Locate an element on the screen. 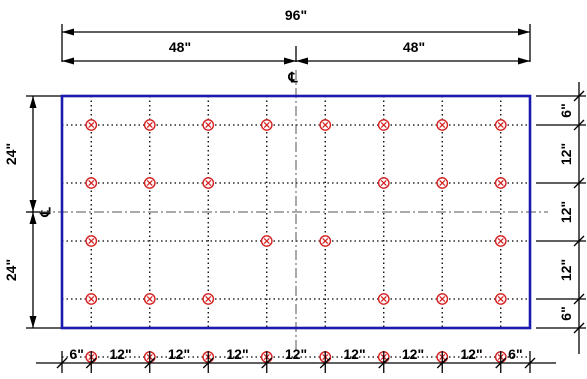 The image size is (587, 379). arrow-left-top is located at coordinates (33, 102).